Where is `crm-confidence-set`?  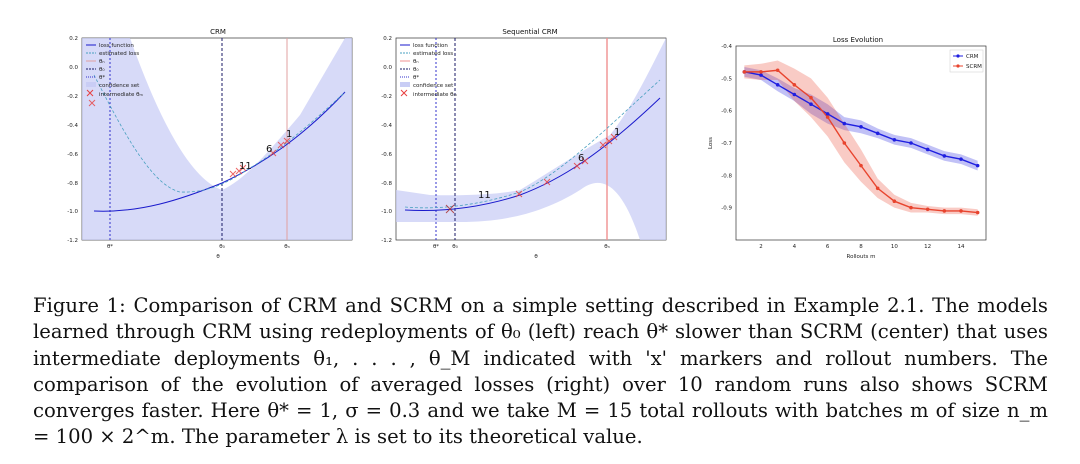
crm-confidence-set is located at coordinates (217, 139).